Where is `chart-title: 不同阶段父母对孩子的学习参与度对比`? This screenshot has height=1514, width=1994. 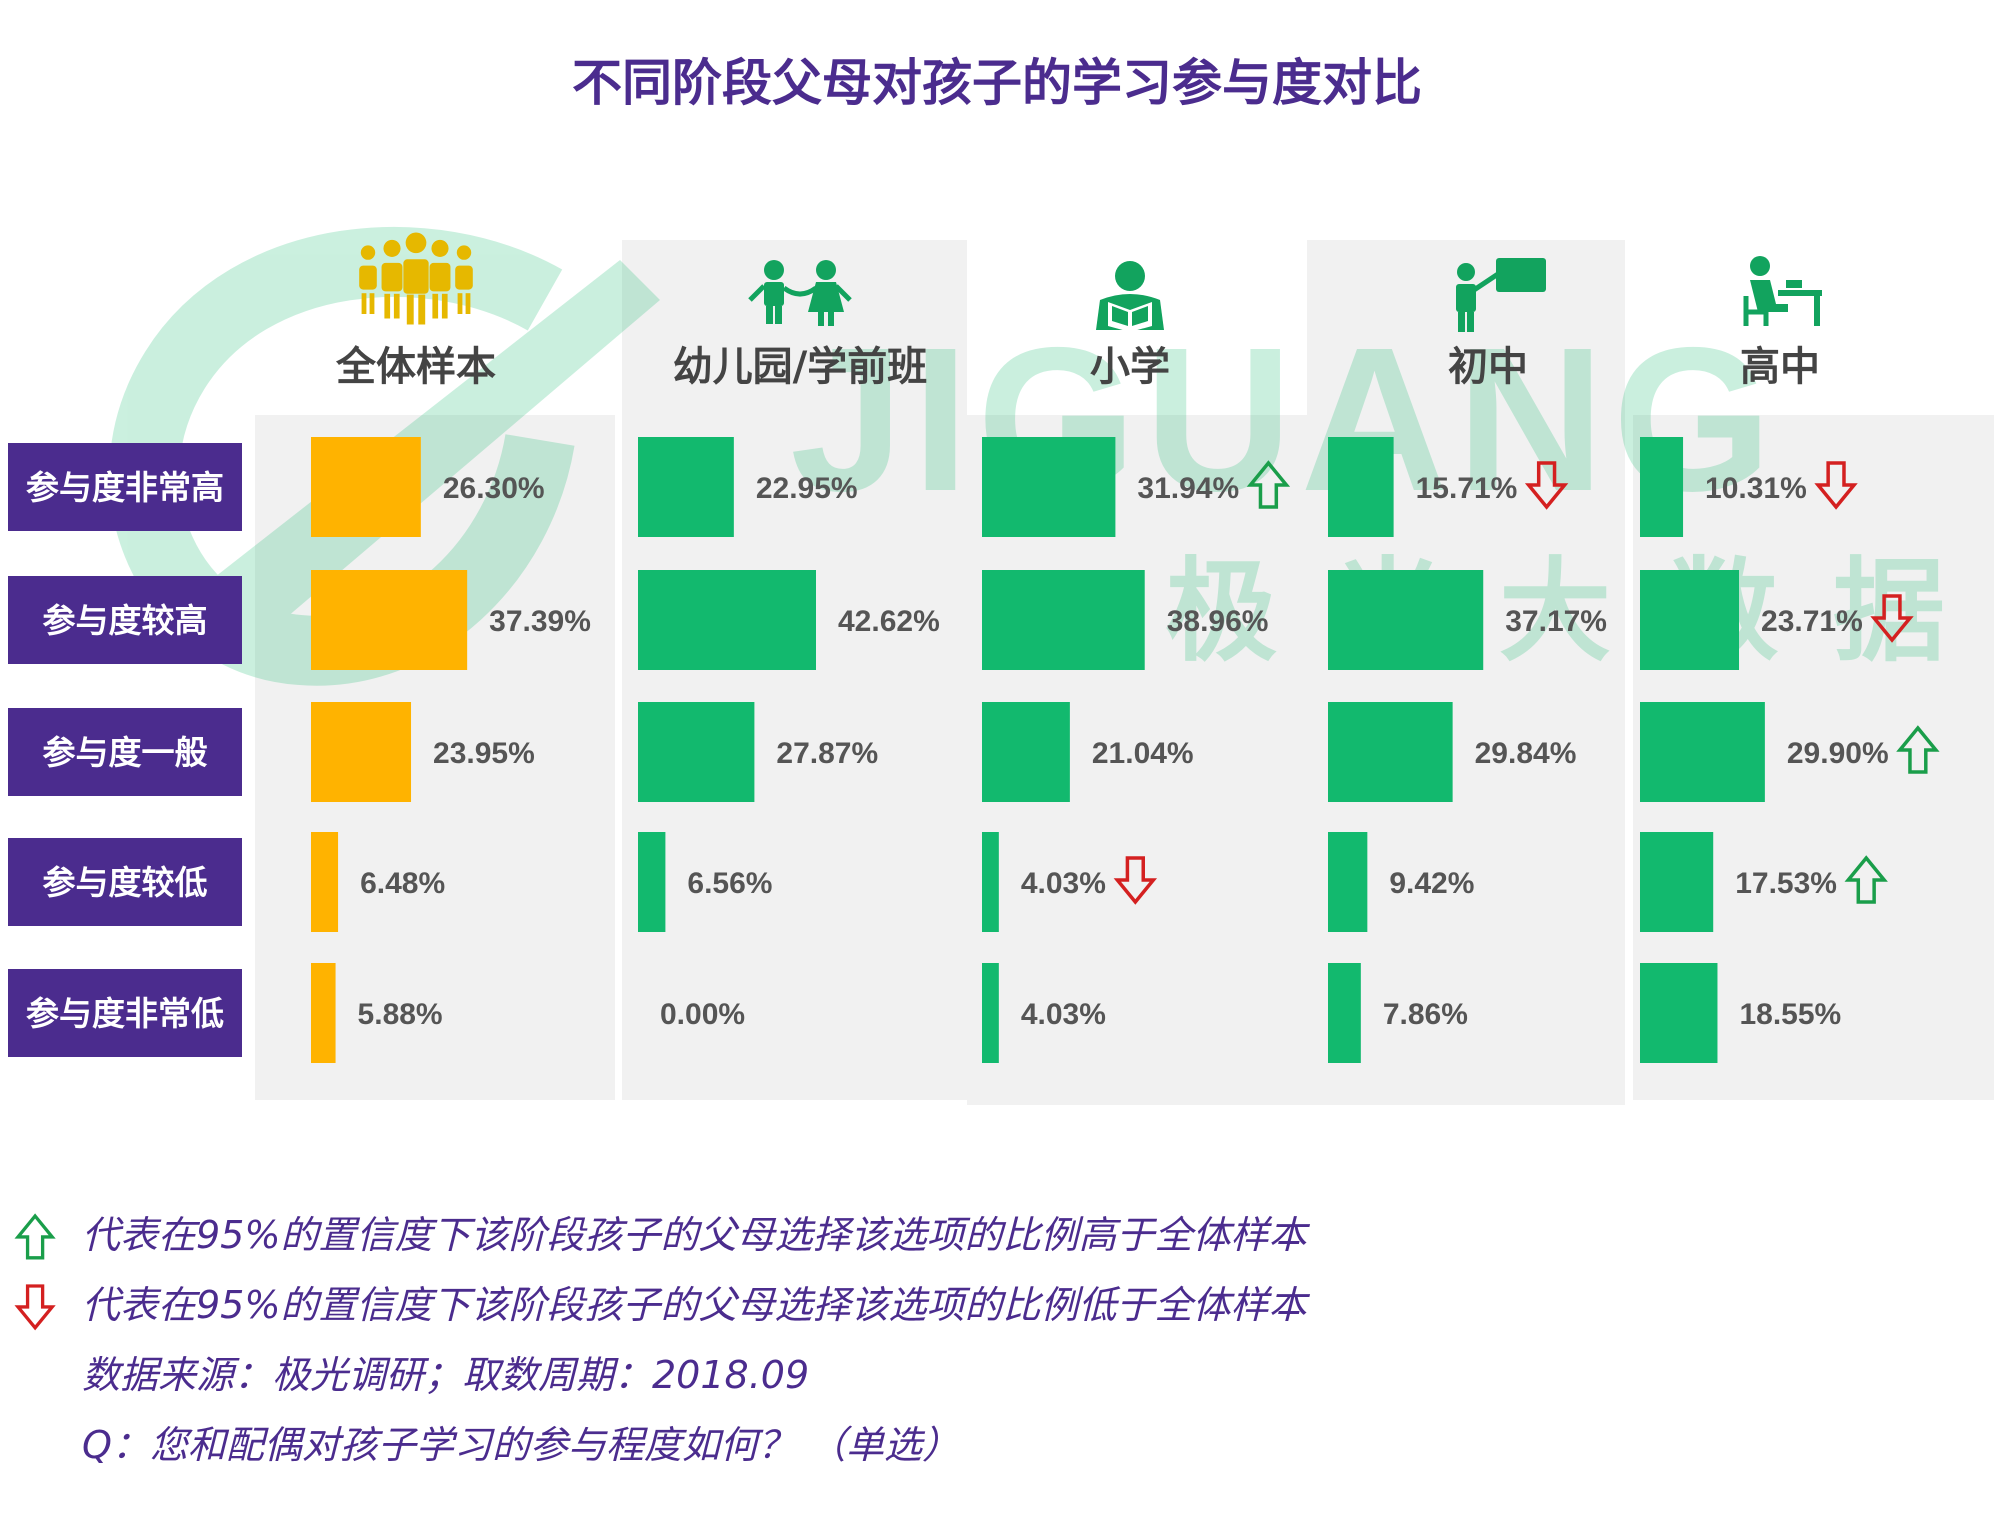 chart-title: 不同阶段父母对孩子的学习参与度对比 is located at coordinates (997, 83).